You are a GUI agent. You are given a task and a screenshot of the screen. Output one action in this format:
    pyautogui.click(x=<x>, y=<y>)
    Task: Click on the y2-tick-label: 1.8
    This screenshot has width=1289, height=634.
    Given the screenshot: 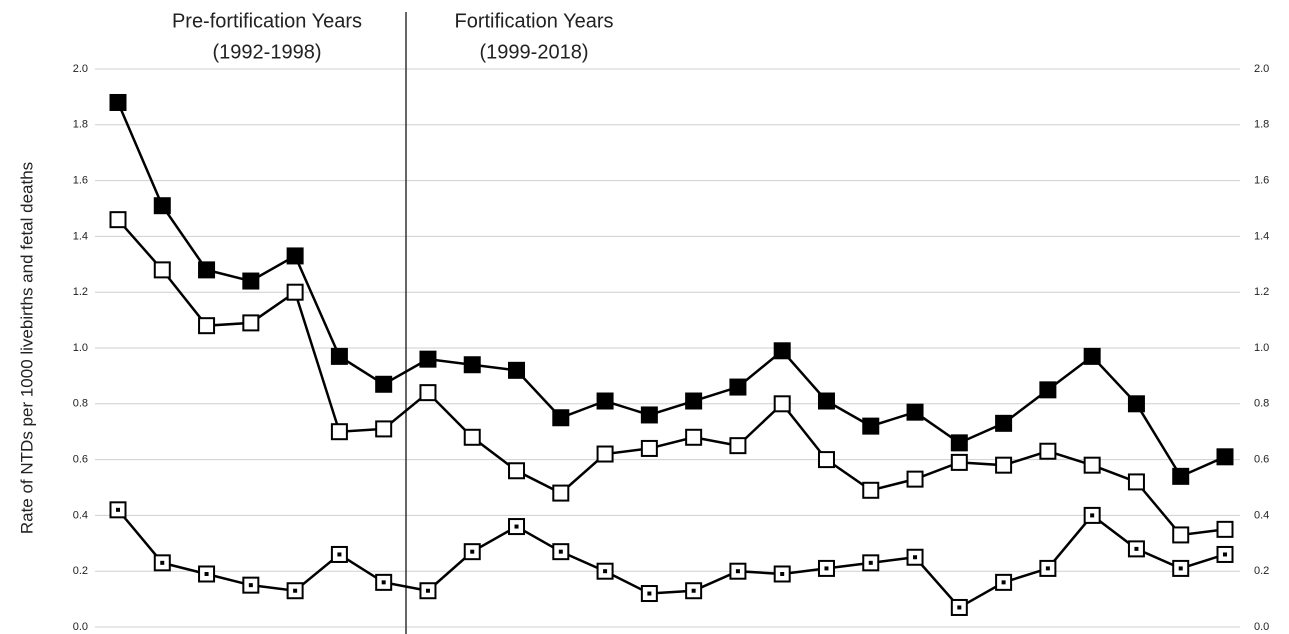 What is the action you would take?
    pyautogui.click(x=1261, y=125)
    